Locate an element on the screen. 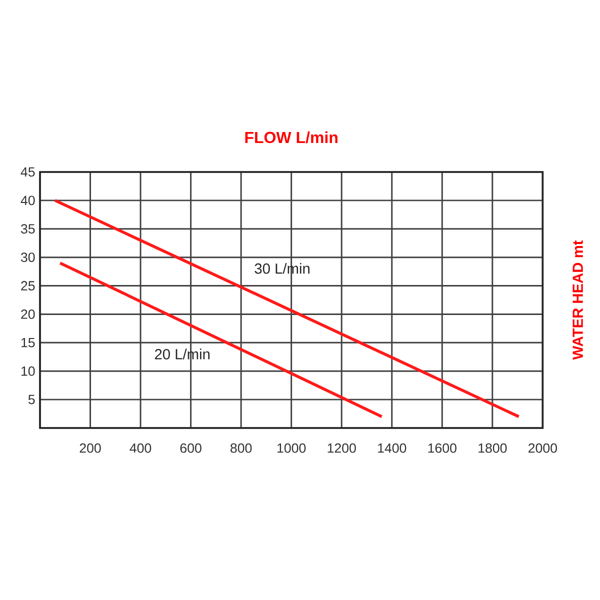  x-tick-label: 1800 is located at coordinates (492, 448).